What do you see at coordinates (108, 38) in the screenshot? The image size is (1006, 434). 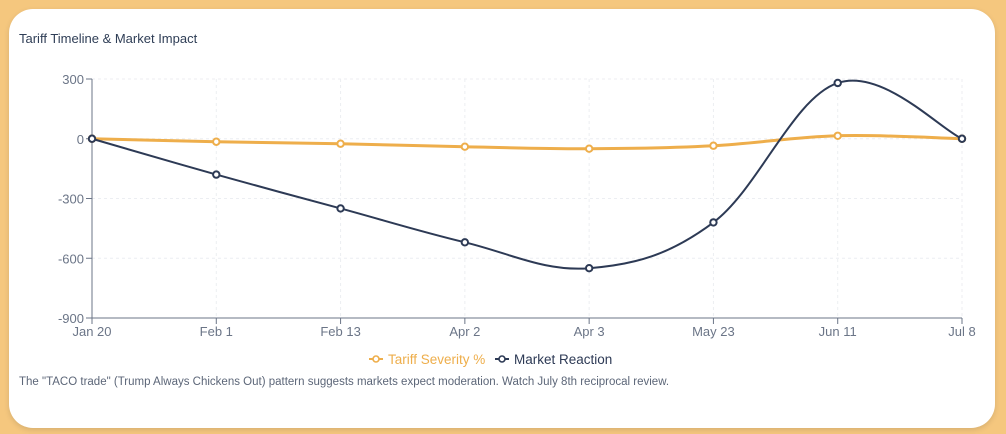 I see `chart-title: Tariff Timeline & Market Impact` at bounding box center [108, 38].